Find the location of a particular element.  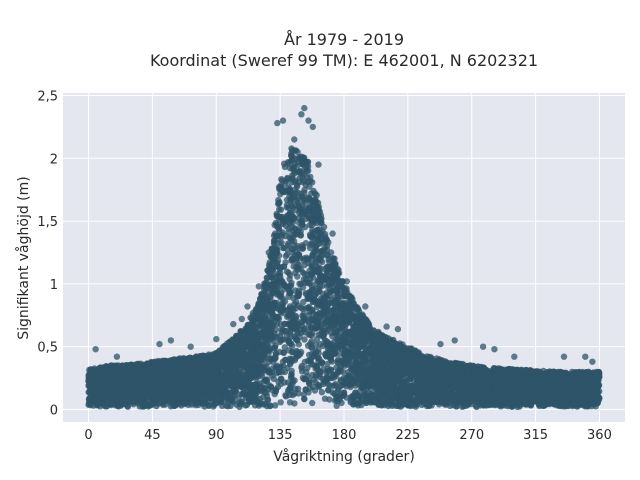

chart-title: År 1979 - 2019 is located at coordinates (344, 39).